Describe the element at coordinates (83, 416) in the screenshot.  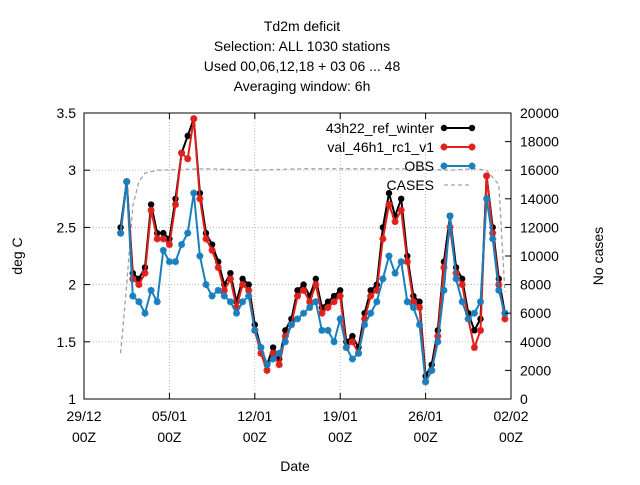
I see `x-tick-label: 29/12` at that location.